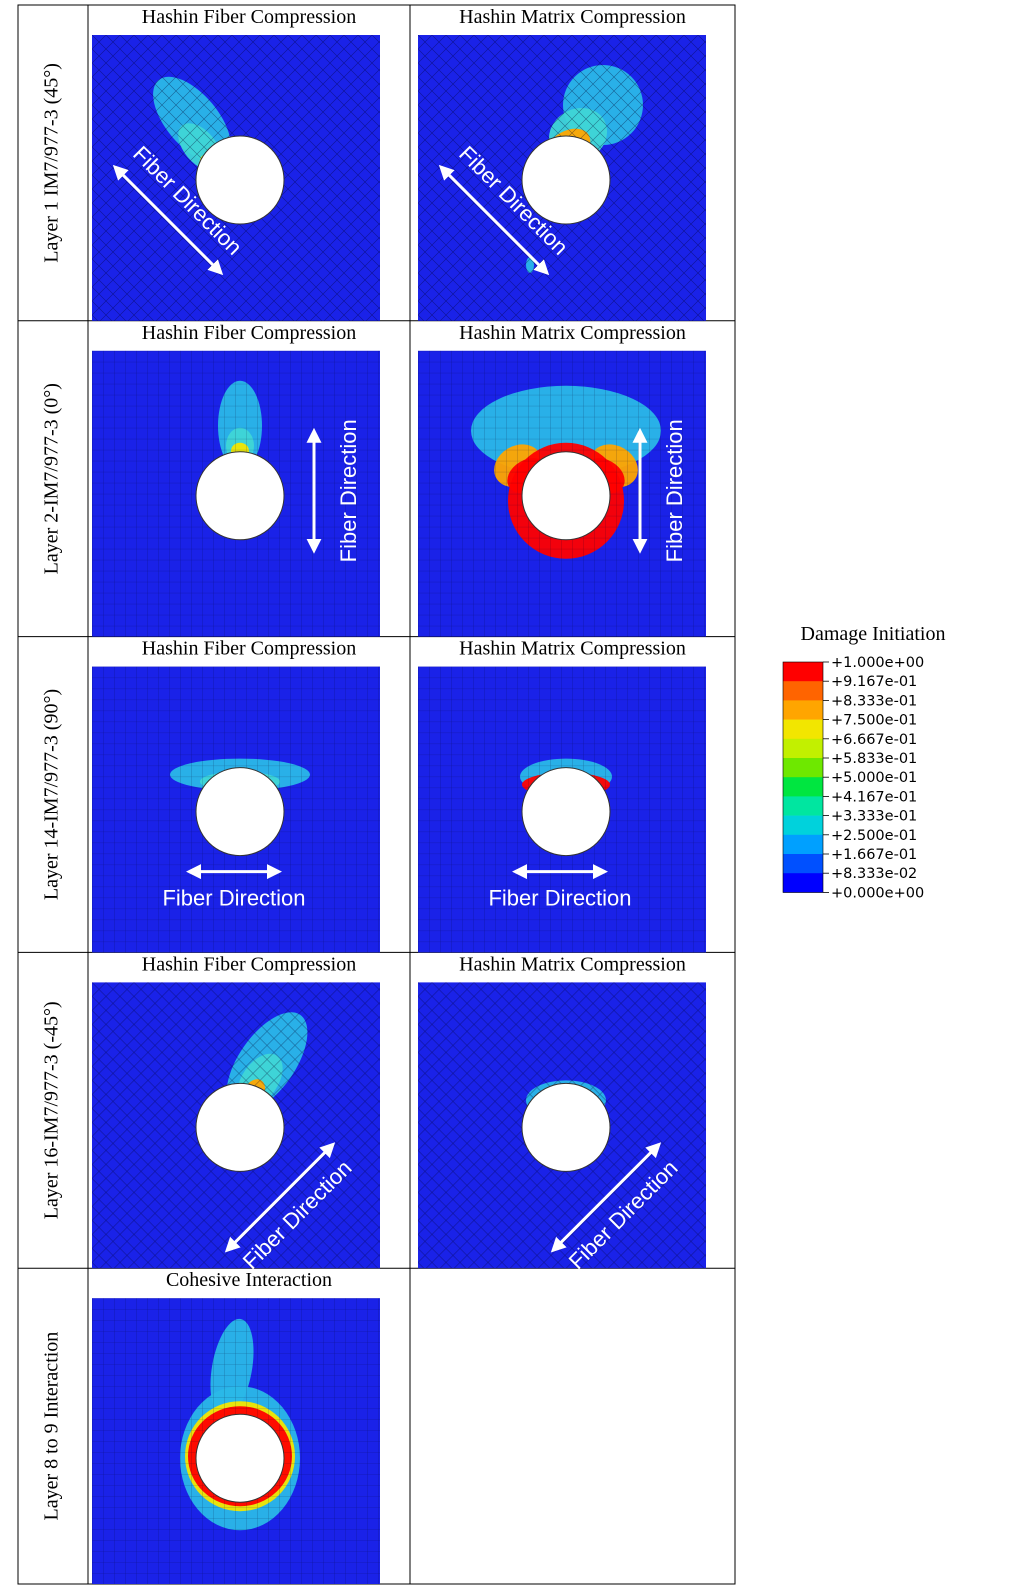 The image size is (1016, 1585). Describe the element at coordinates (873, 634) in the screenshot. I see `legend-title: Damage Initiation` at that location.